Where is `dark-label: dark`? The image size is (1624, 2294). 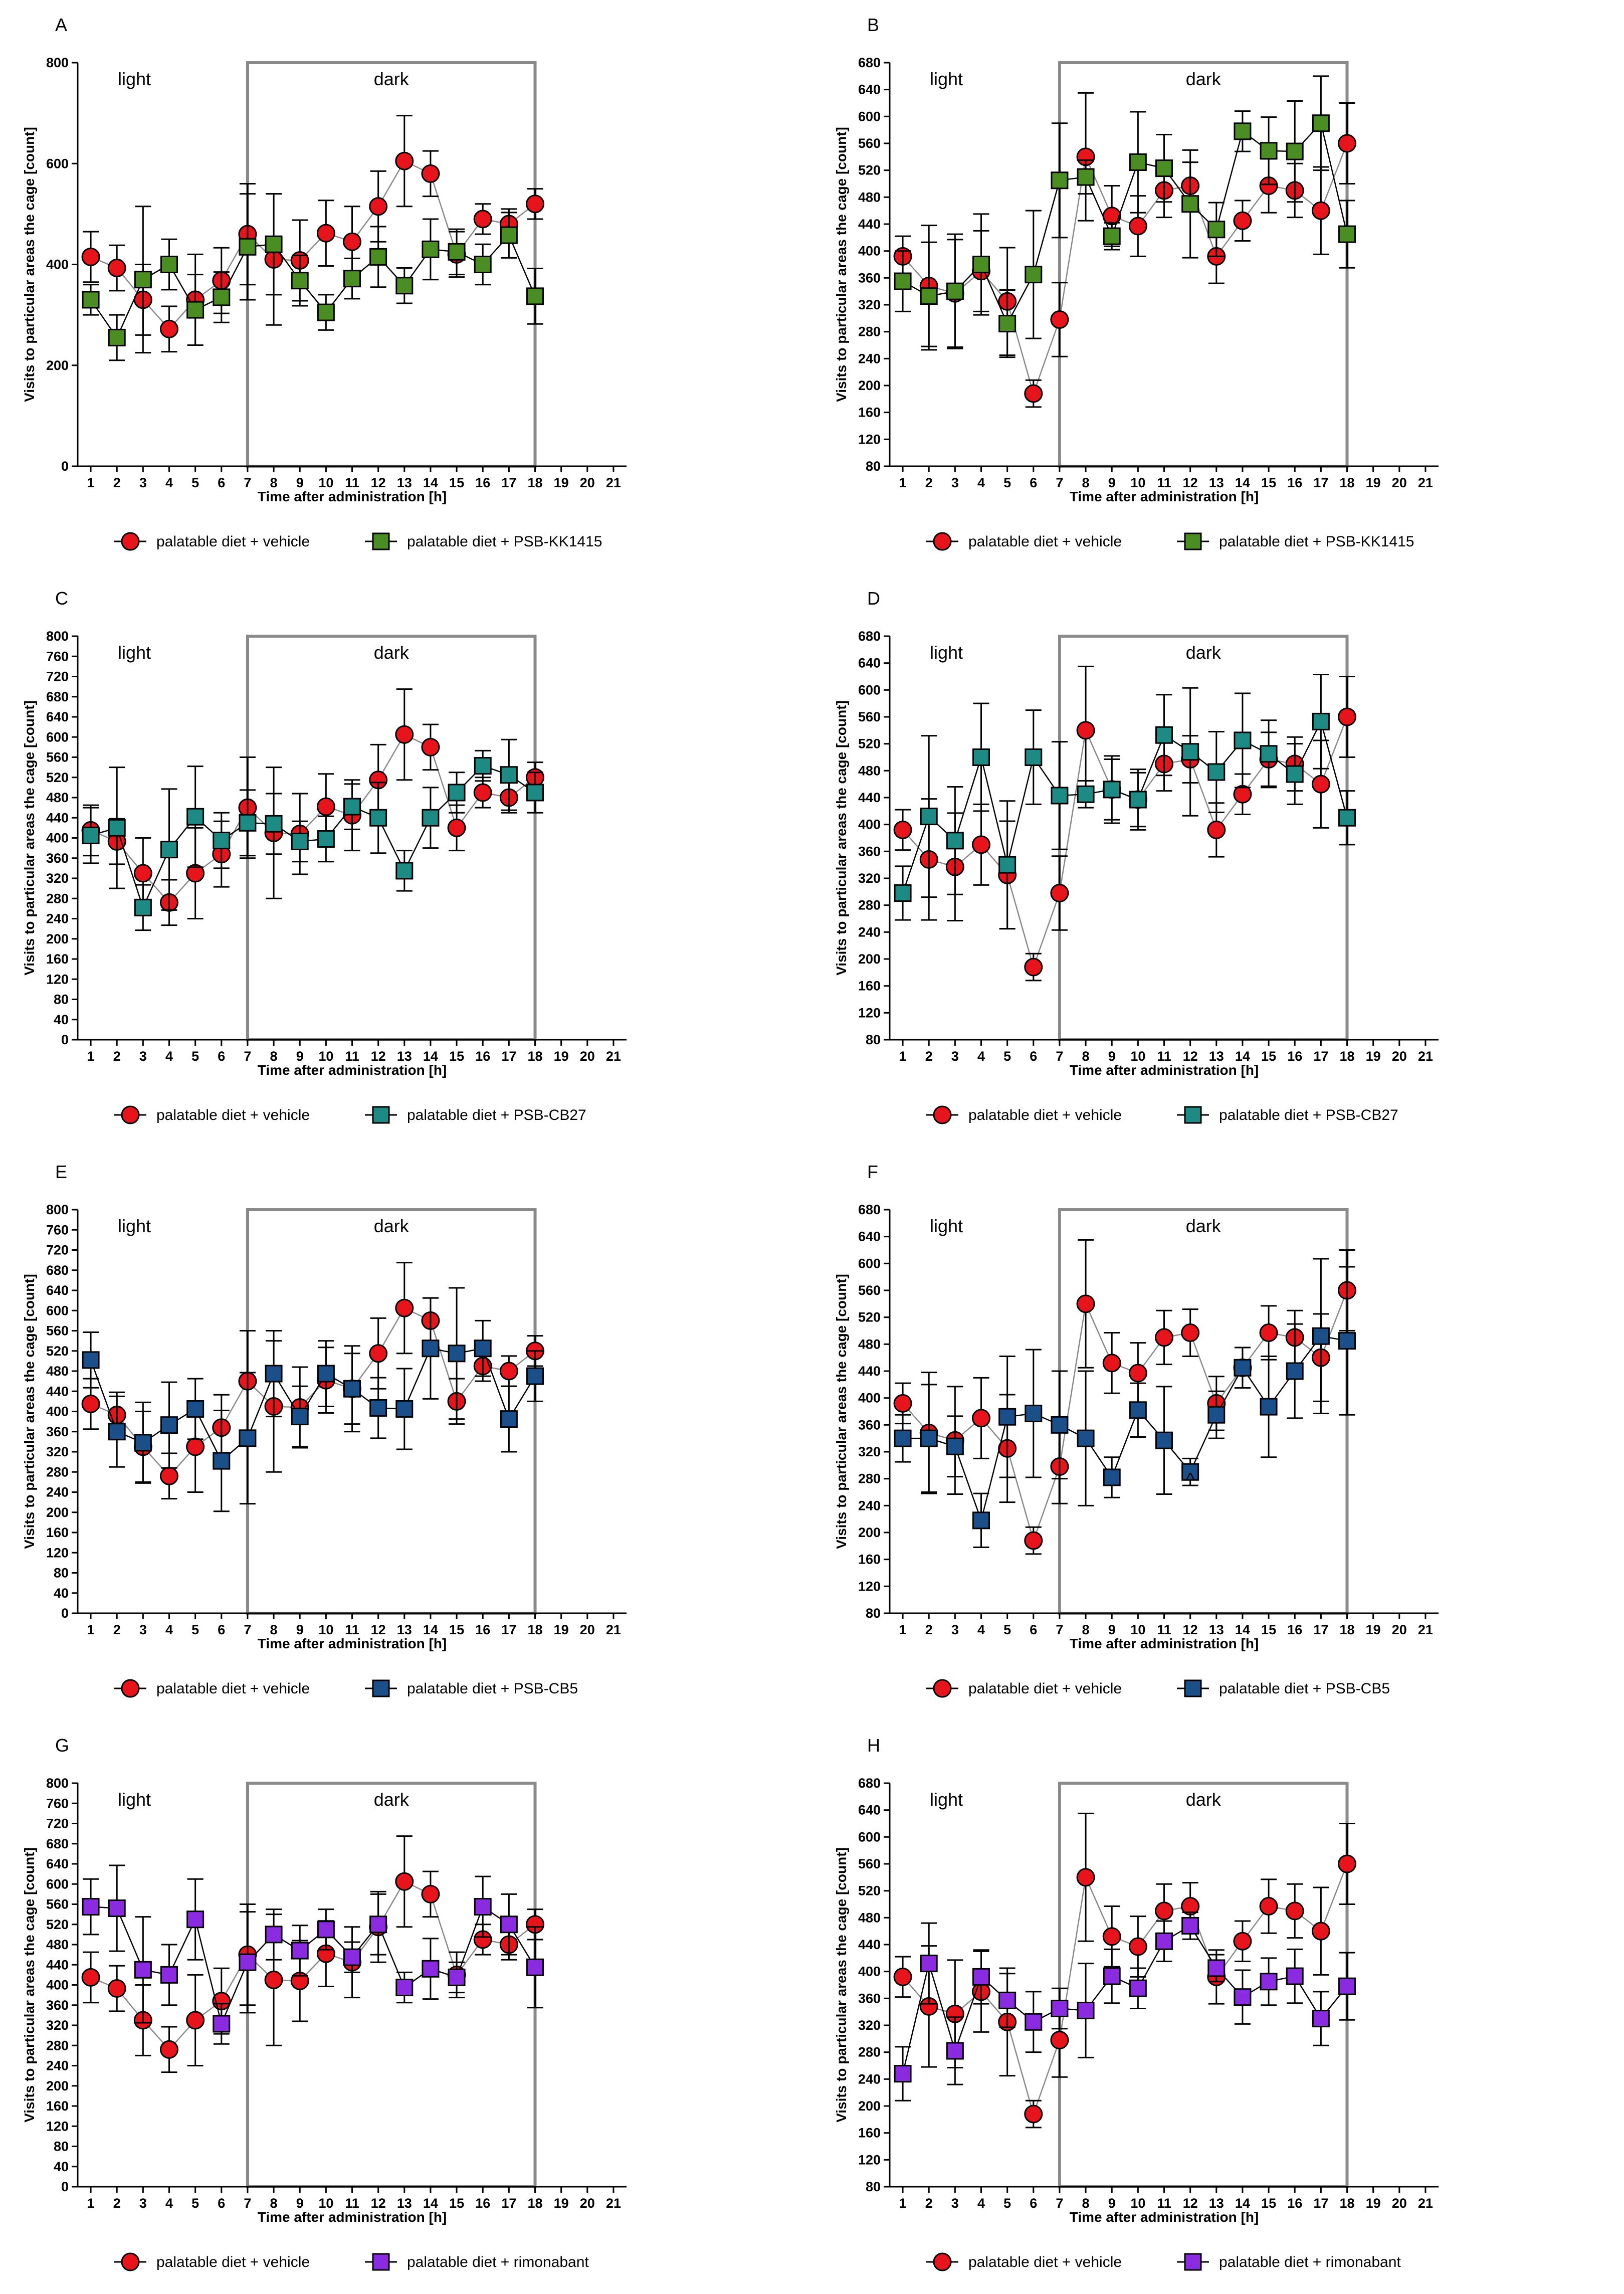
dark-label: dark is located at coordinates (1204, 1799).